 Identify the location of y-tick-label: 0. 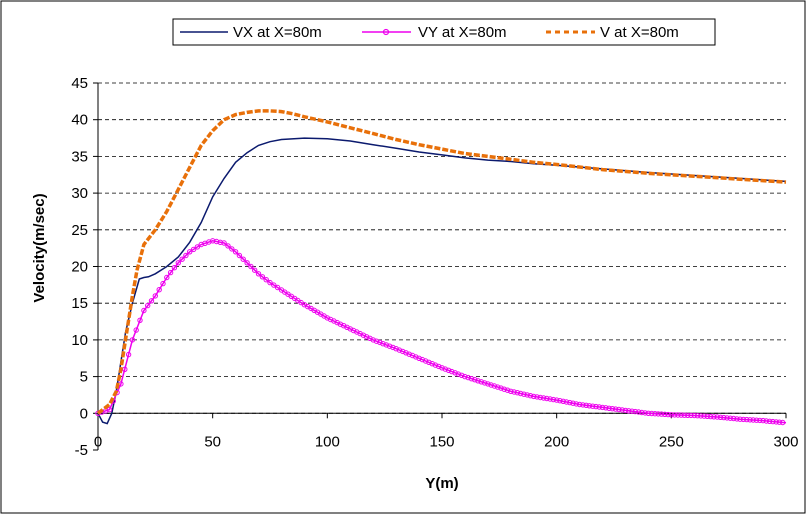
(84, 413).